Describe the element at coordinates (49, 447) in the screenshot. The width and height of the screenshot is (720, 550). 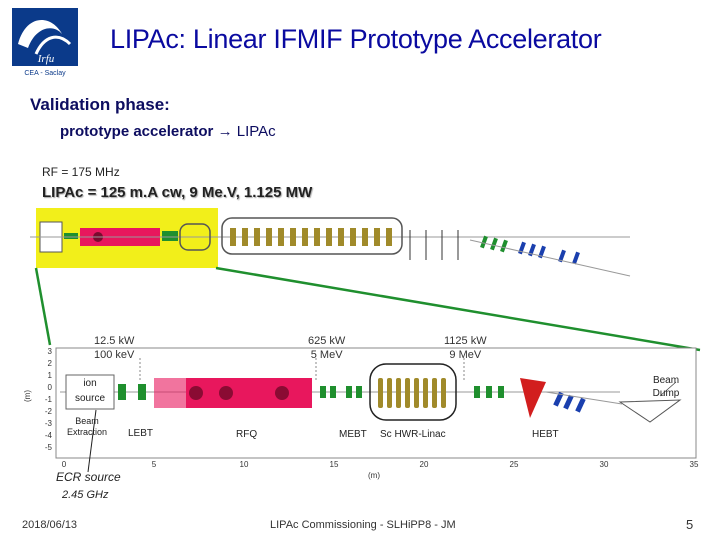
I see `y-tick: -5` at that location.